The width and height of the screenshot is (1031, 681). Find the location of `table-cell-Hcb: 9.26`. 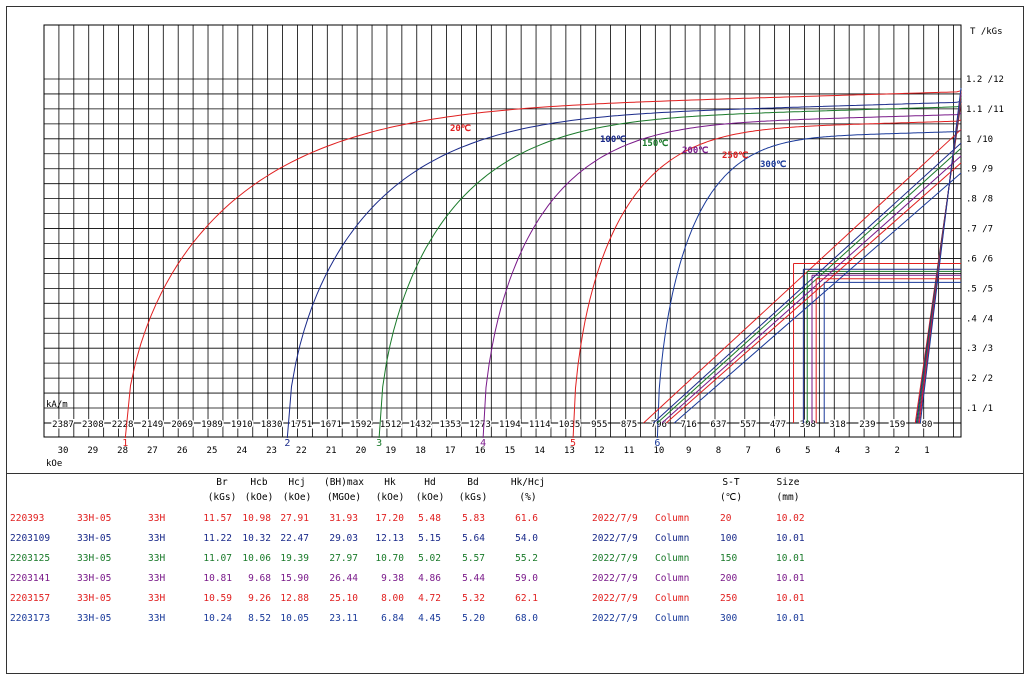

table-cell-Hcb: 9.26 is located at coordinates (259, 598).